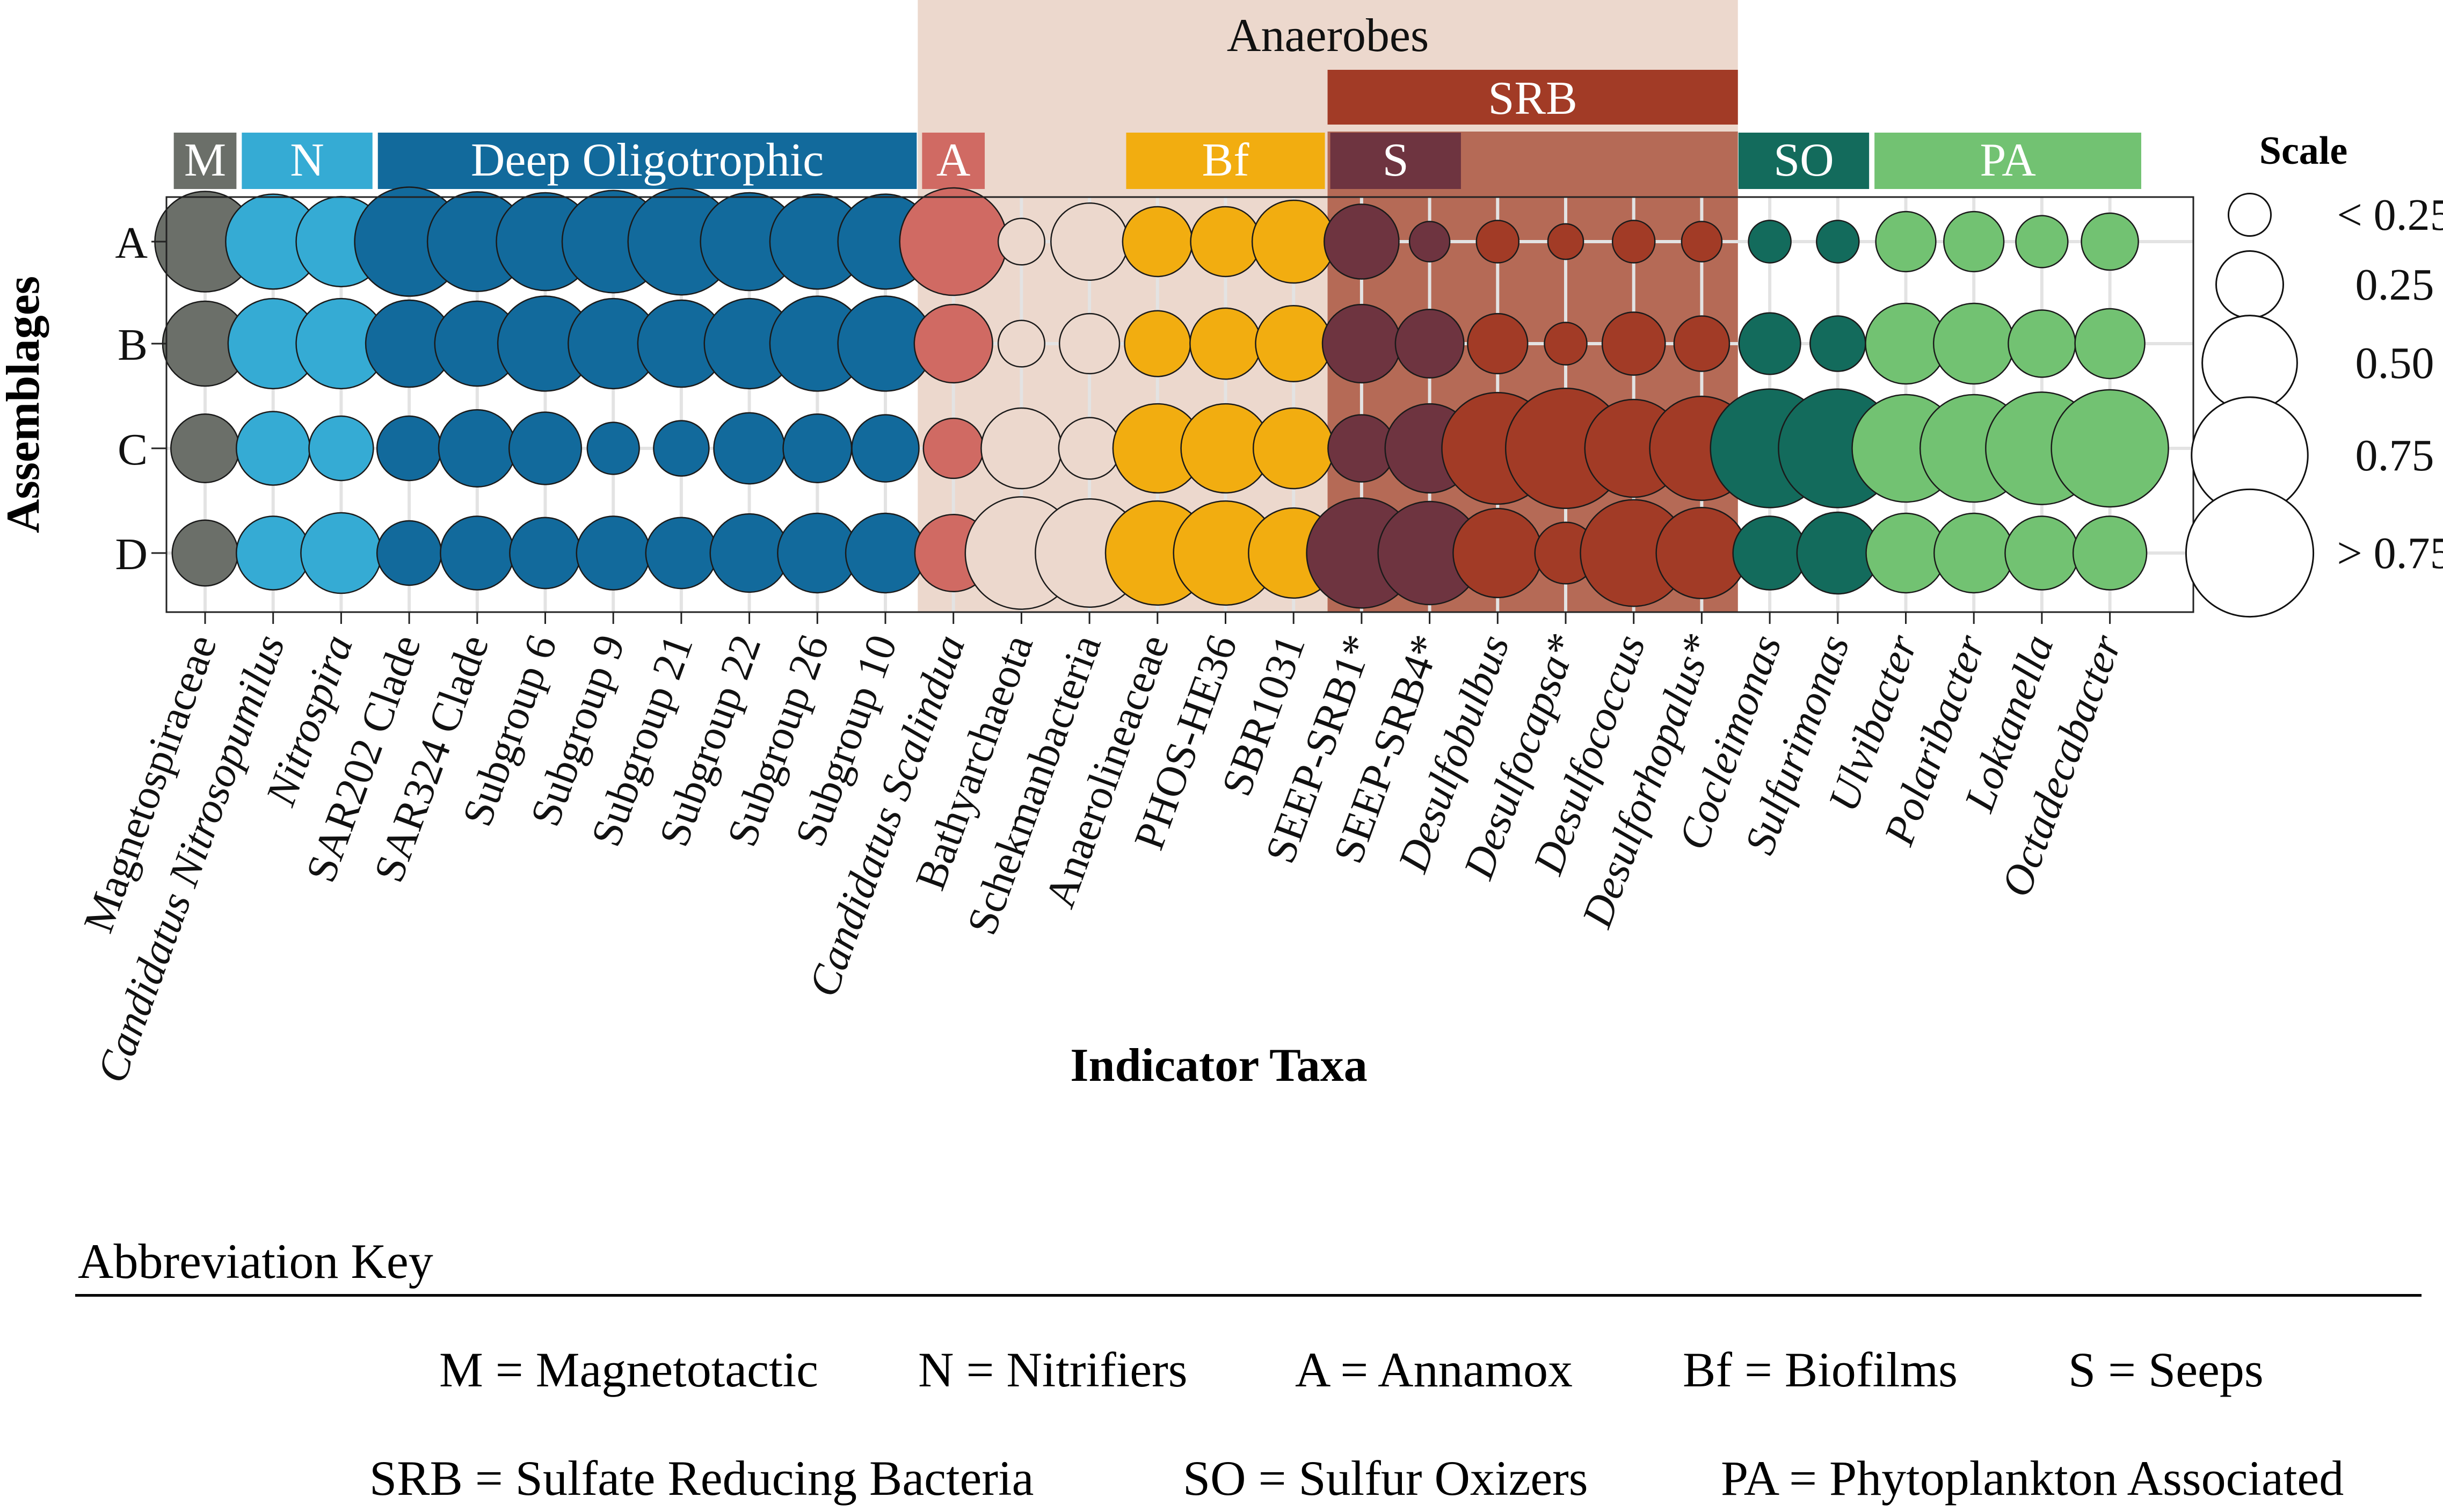 The image size is (2443, 1512). What do you see at coordinates (1157, 99) in the screenshot?
I see `group-bands: M N Deep Oligotrophic A Bf S SO PA SRB Anaerobes` at bounding box center [1157, 99].